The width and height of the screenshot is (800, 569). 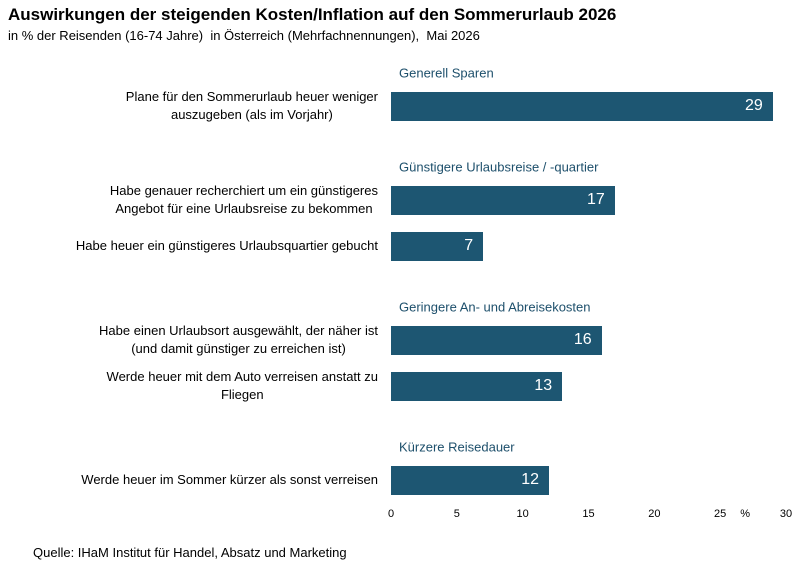 What do you see at coordinates (786, 514) in the screenshot?
I see `x-tick-label: 30` at bounding box center [786, 514].